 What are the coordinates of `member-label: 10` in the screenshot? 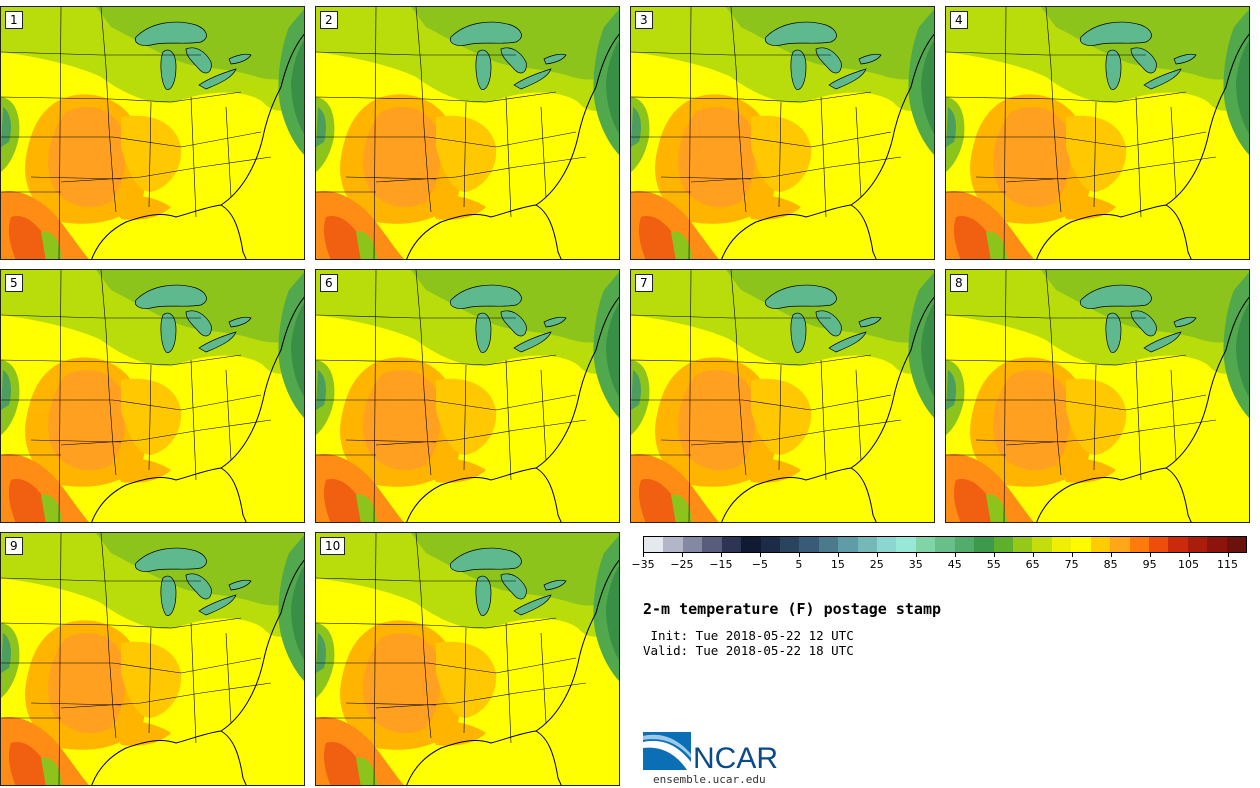 It's located at (333, 546).